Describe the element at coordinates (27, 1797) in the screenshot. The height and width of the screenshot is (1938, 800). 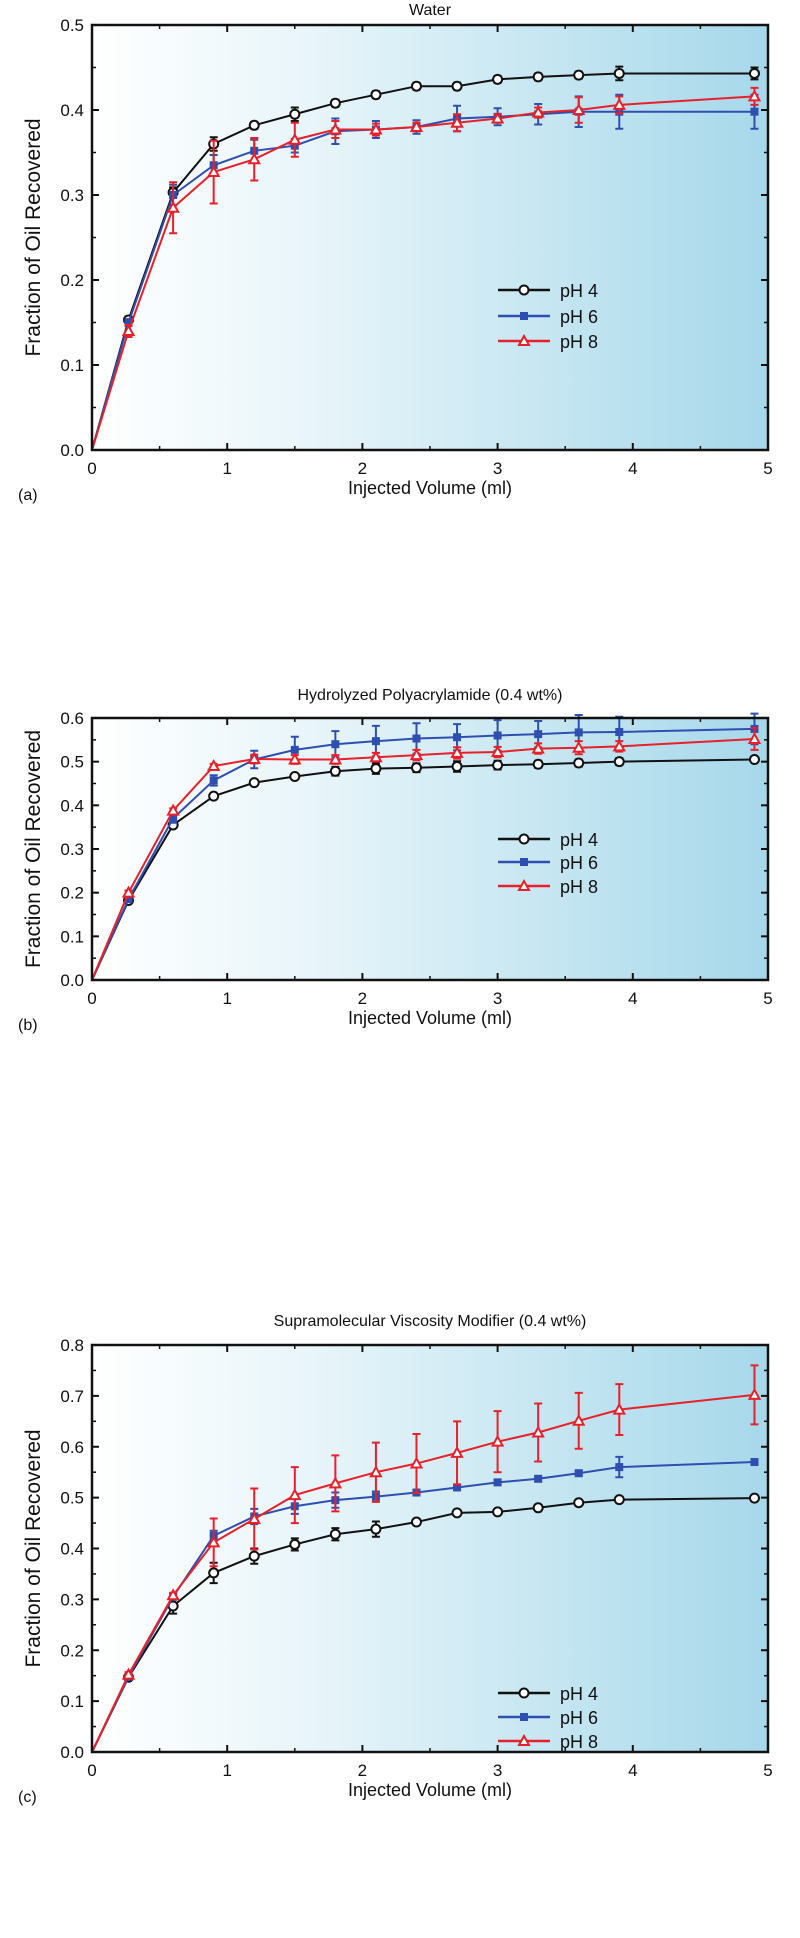
I see `panel-label: (c)` at that location.